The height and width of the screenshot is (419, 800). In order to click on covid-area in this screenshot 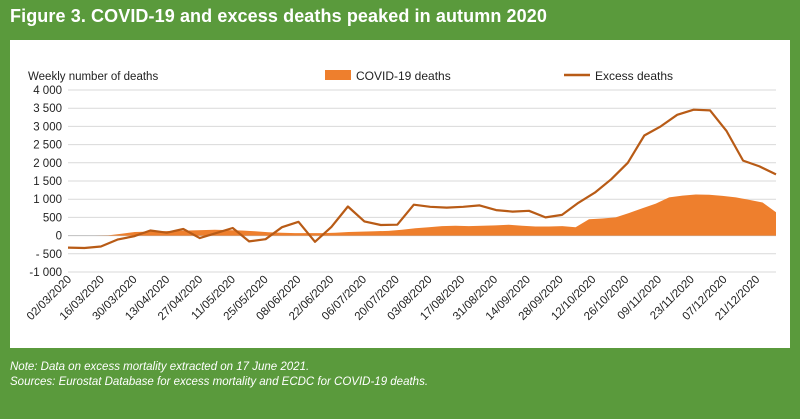, I will do `click(422, 215)`.